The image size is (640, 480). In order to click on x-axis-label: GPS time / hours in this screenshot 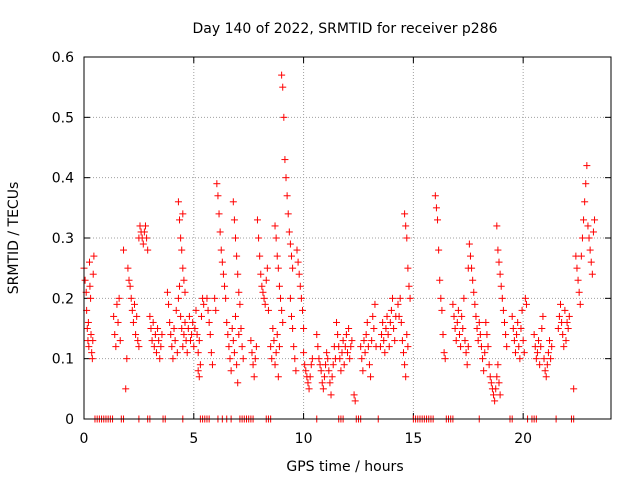, I will do `click(344, 467)`.